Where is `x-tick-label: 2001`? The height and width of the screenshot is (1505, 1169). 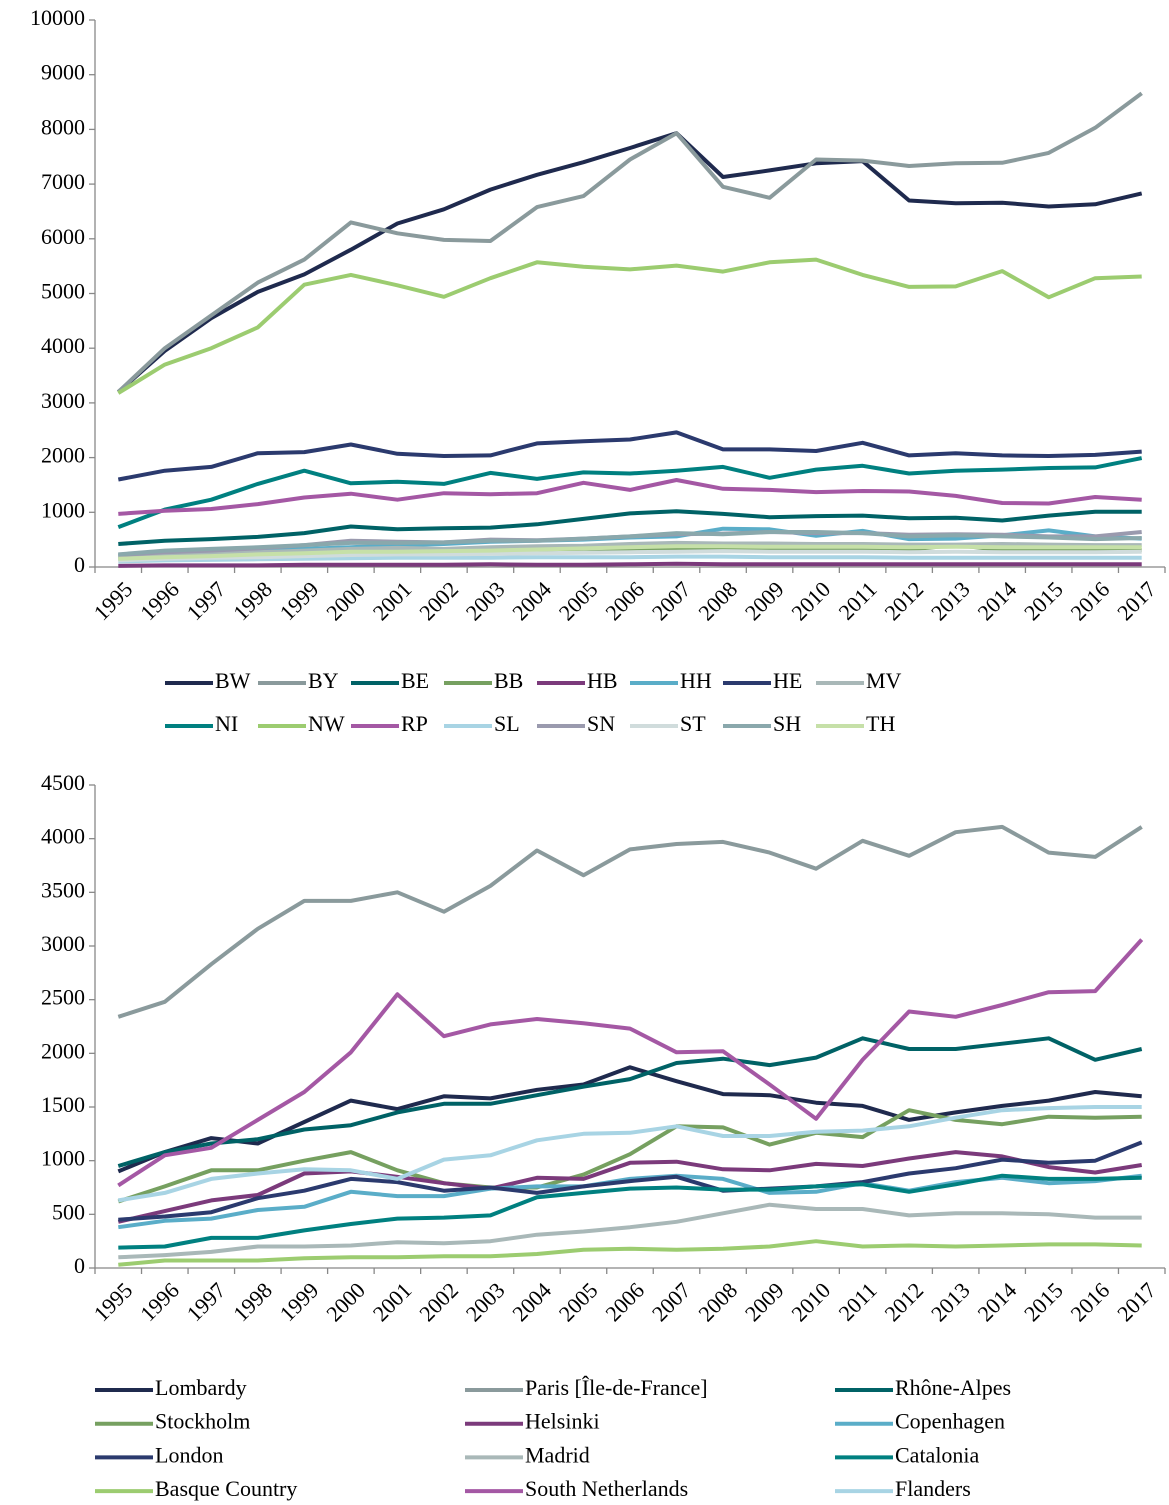 x-tick-label: 2001 is located at coordinates (392, 1301).